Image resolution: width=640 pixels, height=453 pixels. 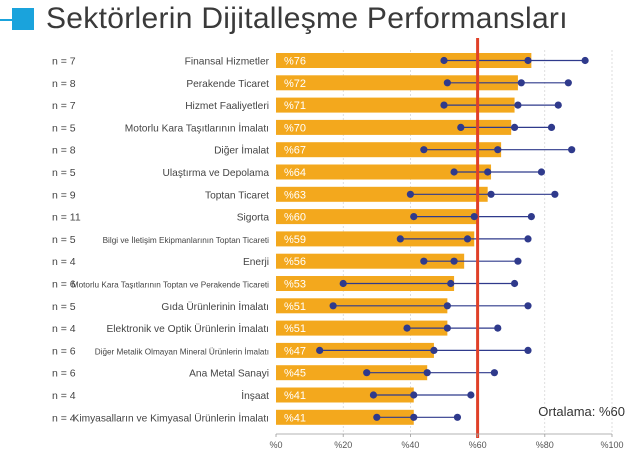 I want to click on x-tick-label: %40, so click(x=410, y=445).